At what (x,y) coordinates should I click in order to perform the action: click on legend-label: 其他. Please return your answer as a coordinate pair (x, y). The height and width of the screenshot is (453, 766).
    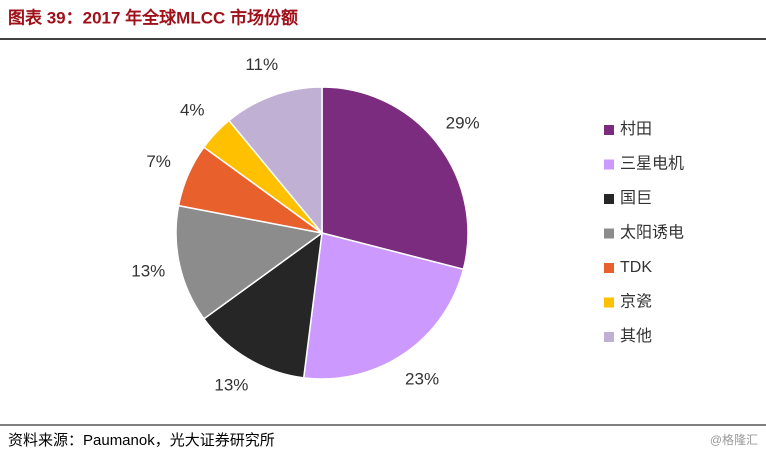
    Looking at the image, I should click on (636, 336).